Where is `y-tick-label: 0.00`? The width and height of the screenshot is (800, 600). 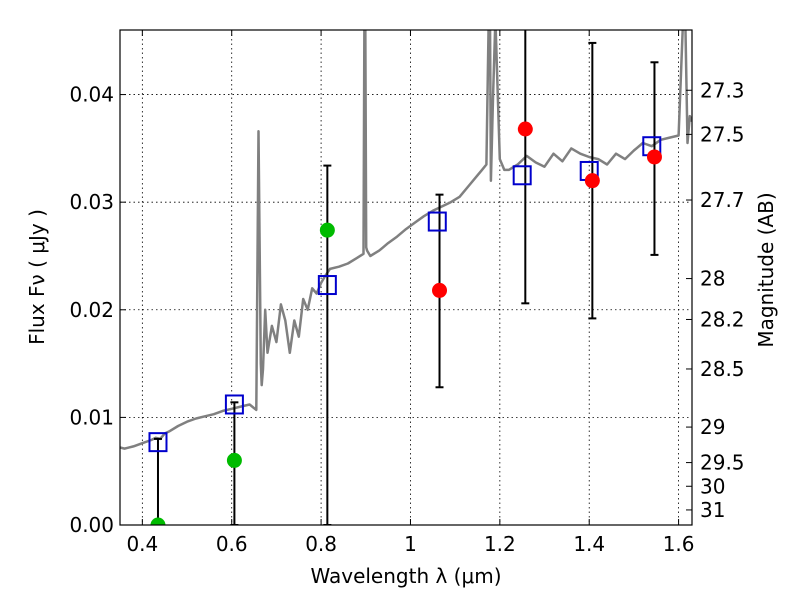 y-tick-label: 0.00 is located at coordinates (91, 525).